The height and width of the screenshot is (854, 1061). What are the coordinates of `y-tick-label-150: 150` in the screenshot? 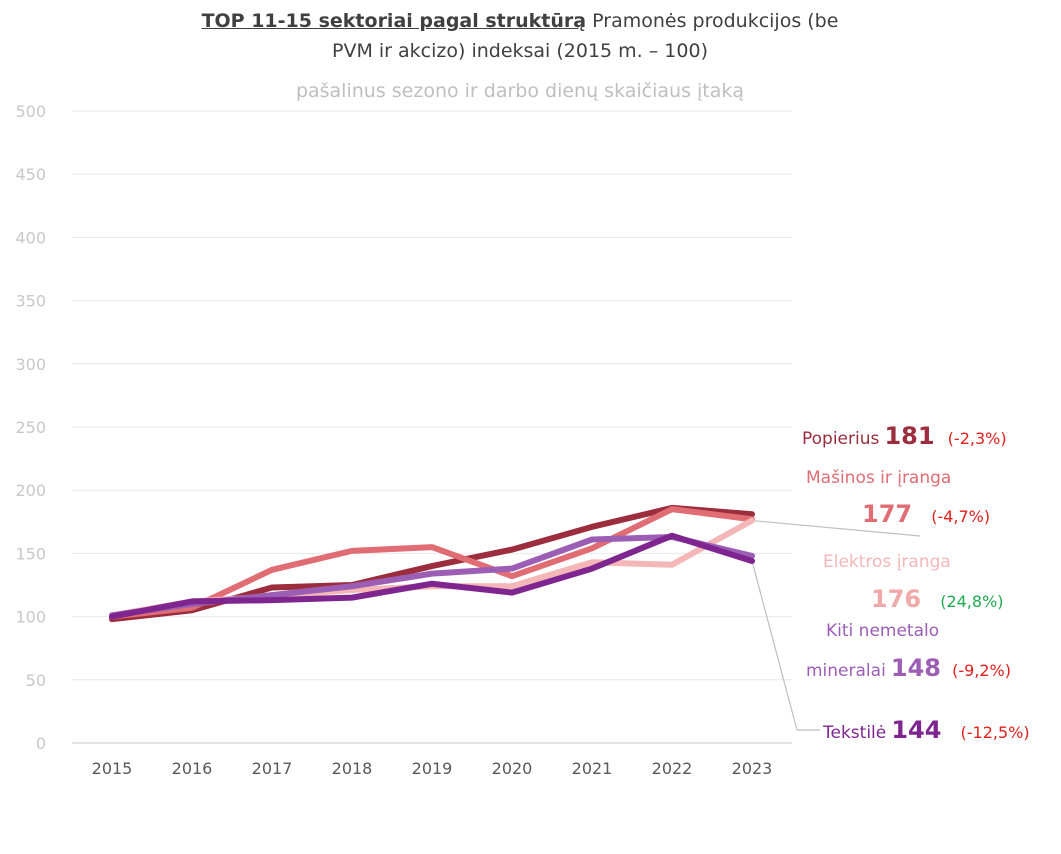 It's located at (30, 553).